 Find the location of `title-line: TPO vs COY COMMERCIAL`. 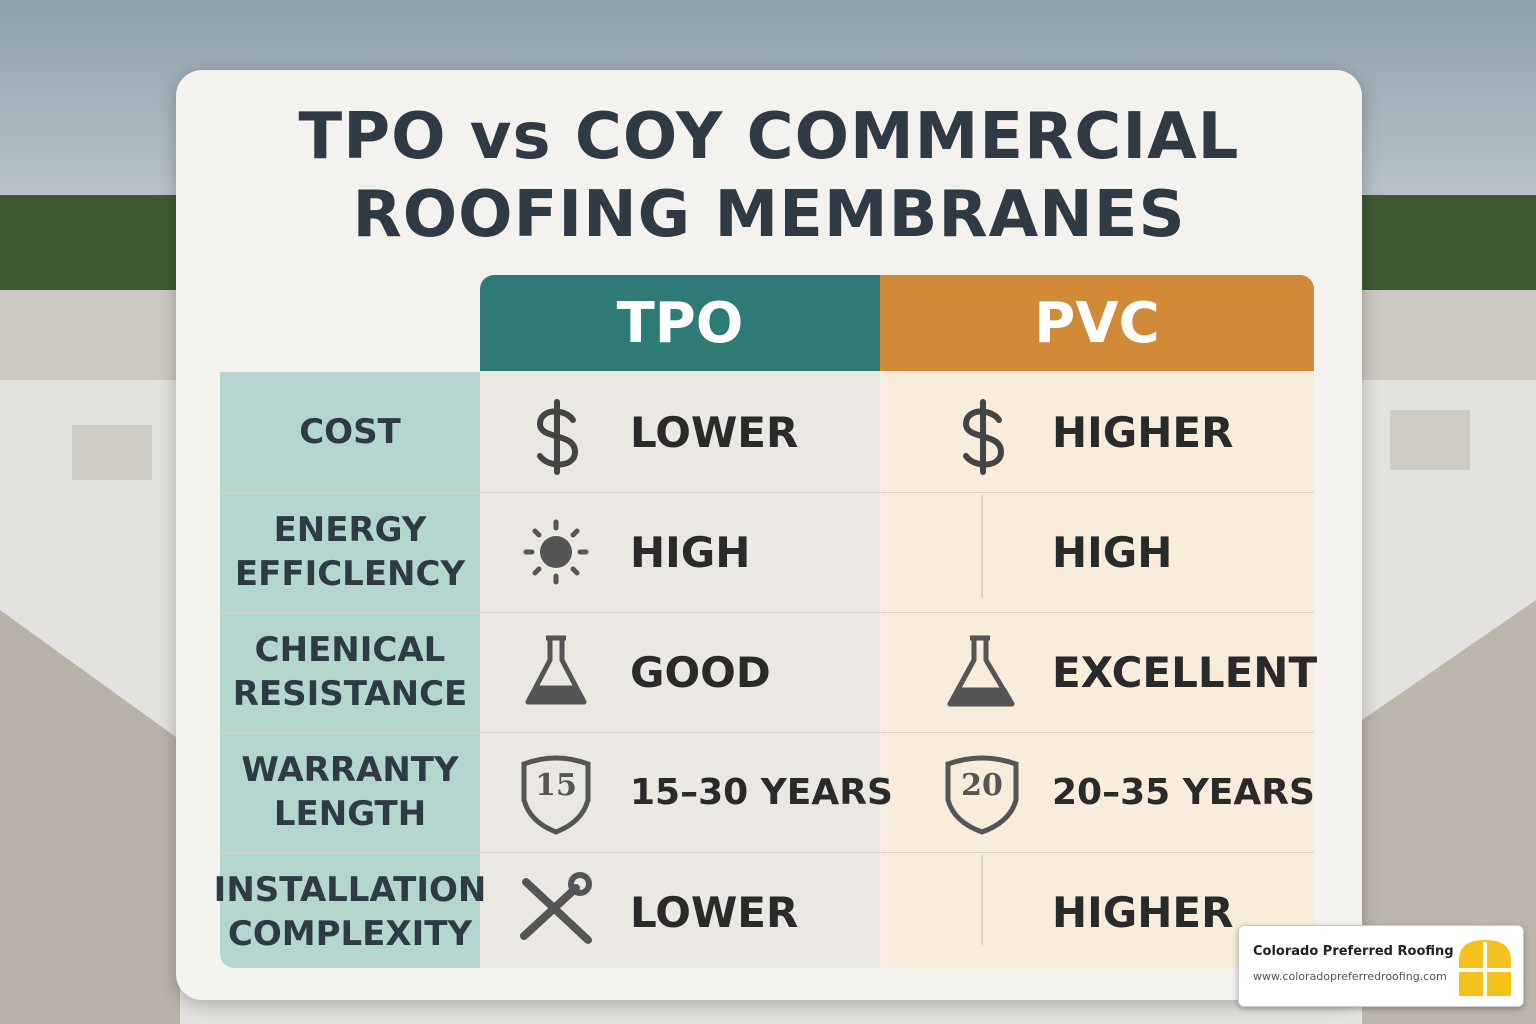

title-line: TPO vs COY COMMERCIAL is located at coordinates (769, 137).